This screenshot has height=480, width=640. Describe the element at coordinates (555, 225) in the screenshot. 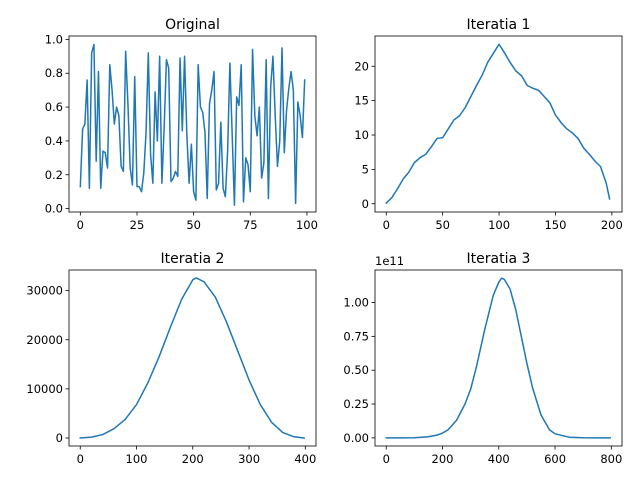

I see `x-tick-label: 150` at that location.